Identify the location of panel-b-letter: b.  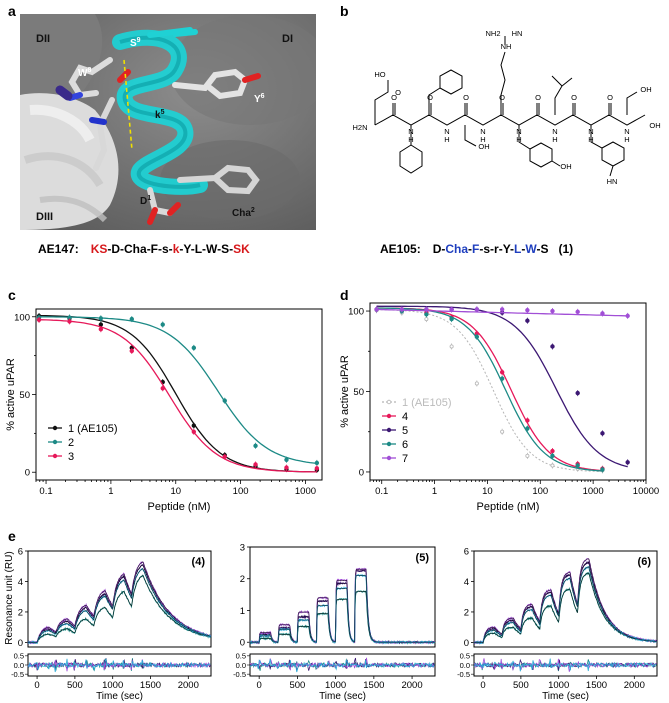
(344, 11).